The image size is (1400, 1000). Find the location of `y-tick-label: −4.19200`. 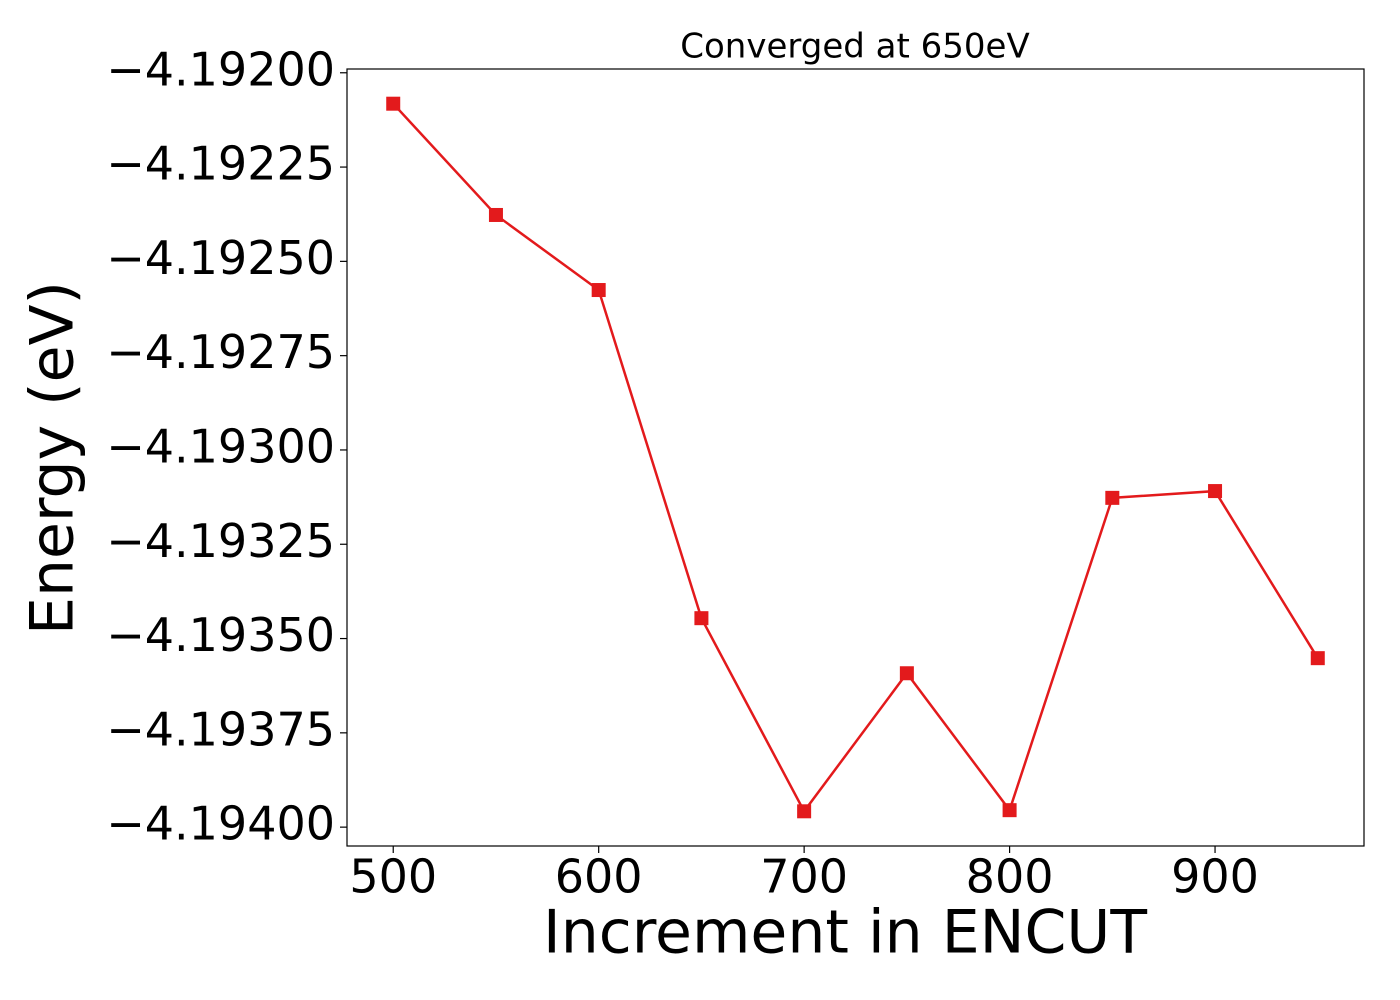

y-tick-label: −4.19200 is located at coordinates (220, 69).